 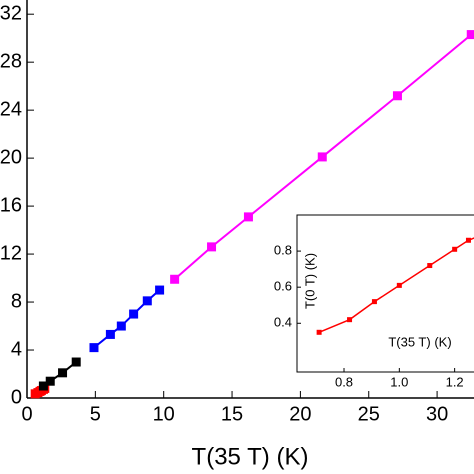 What do you see at coordinates (283, 322) in the screenshot?
I see `y-tick-label: 0.4` at bounding box center [283, 322].